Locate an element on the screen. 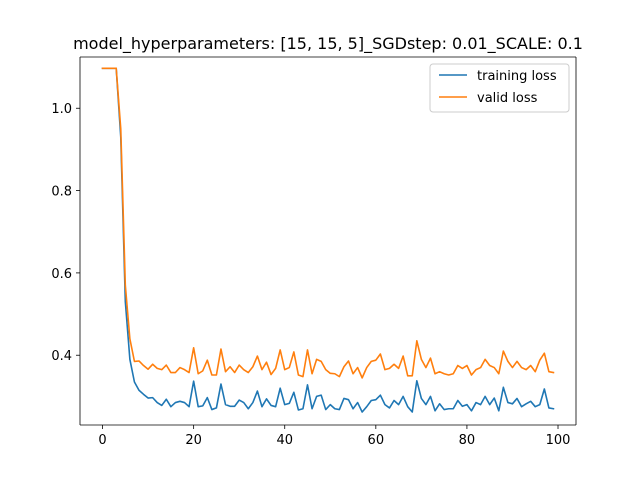  y-tick-label: 0.8 is located at coordinates (61, 192).